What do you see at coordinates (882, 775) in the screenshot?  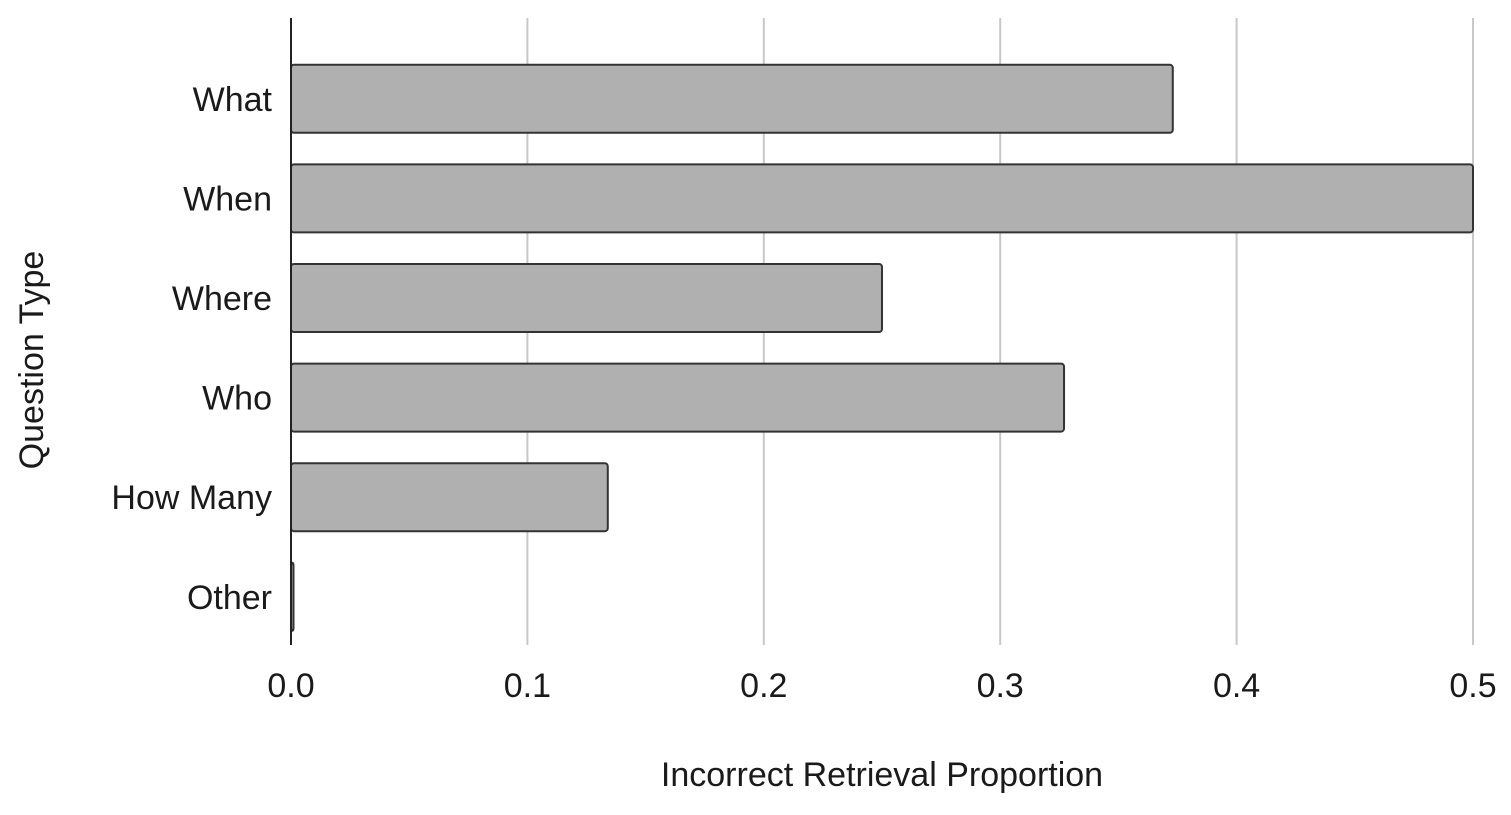 I see `x-axis-title: Incorrect Retrieval Proportion` at bounding box center [882, 775].